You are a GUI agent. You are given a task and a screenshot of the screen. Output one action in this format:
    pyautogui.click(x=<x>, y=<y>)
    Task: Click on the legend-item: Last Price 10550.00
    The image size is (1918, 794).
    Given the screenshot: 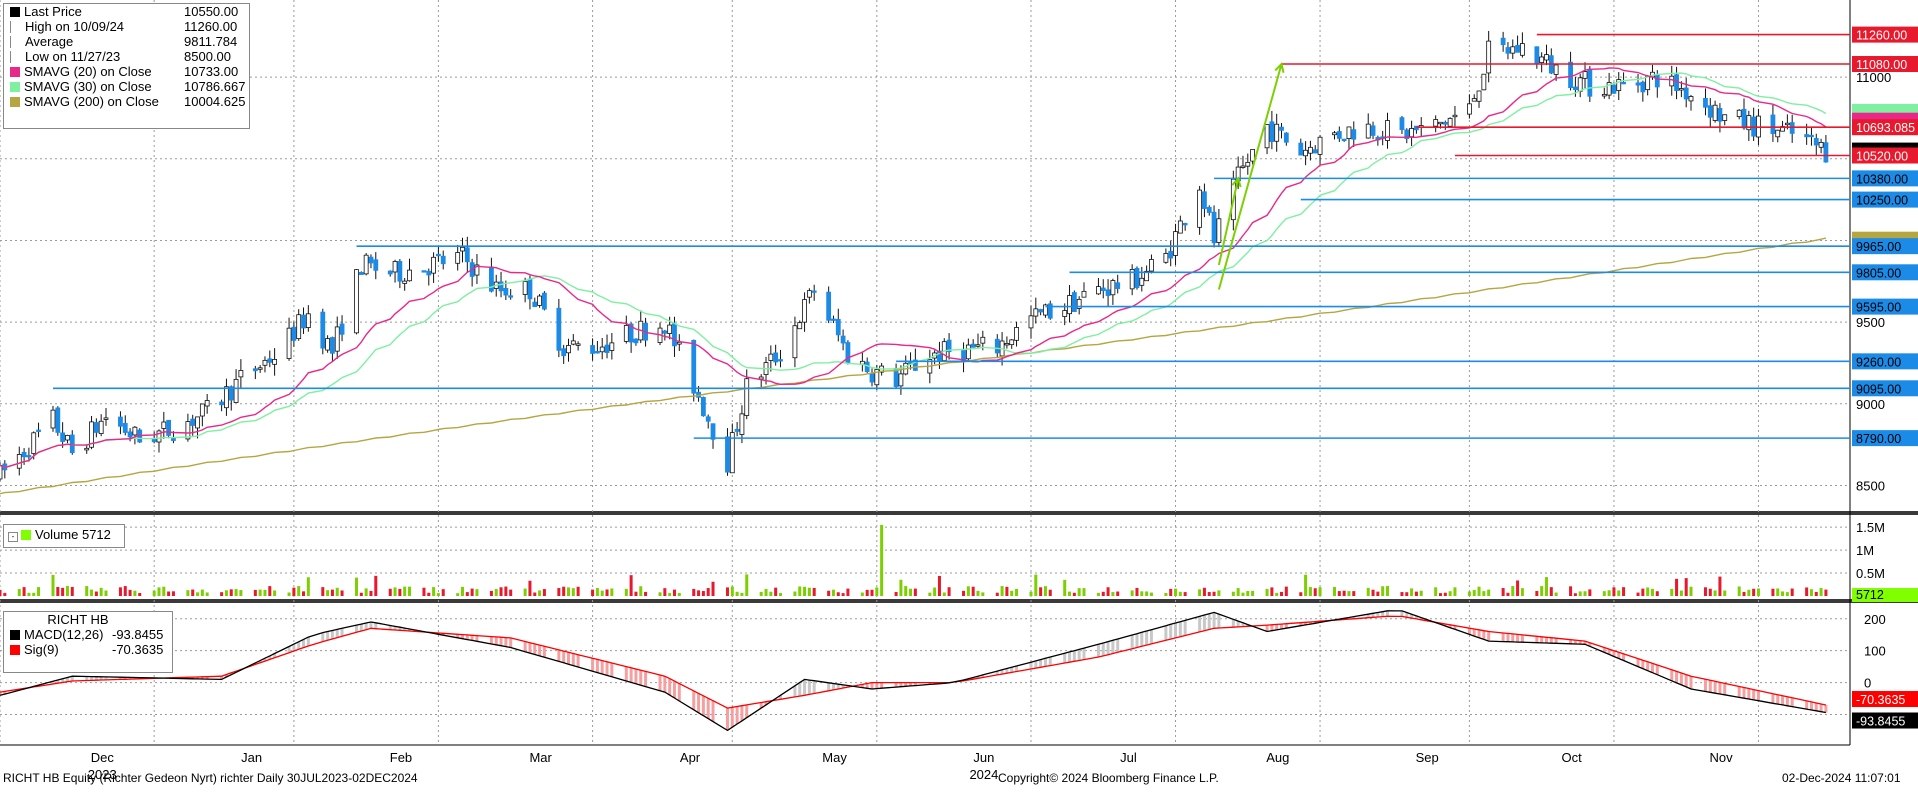 What is the action you would take?
    pyautogui.click(x=126, y=11)
    